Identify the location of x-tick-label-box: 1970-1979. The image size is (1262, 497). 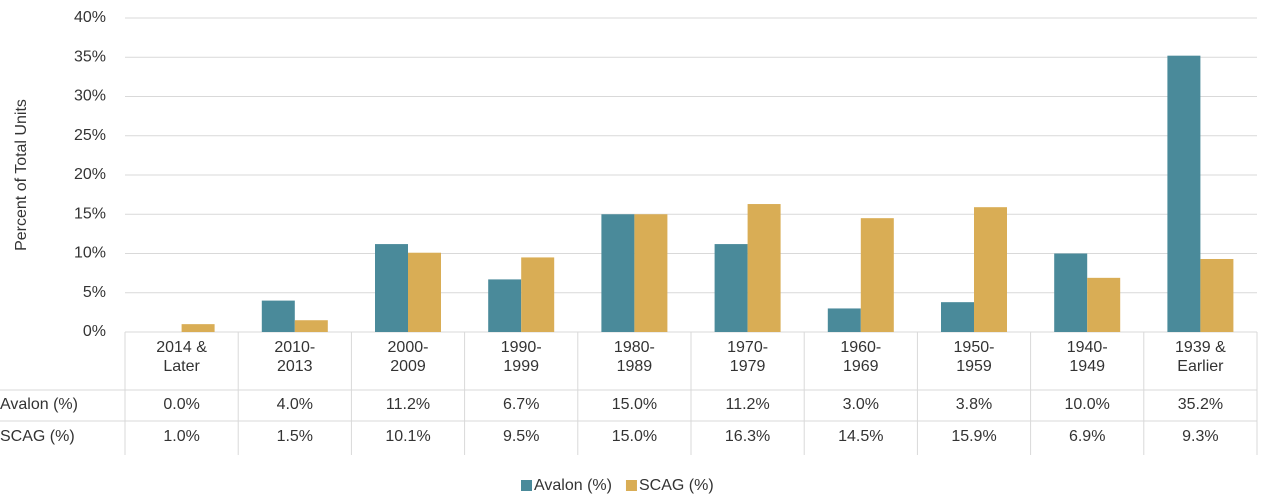
(748, 357).